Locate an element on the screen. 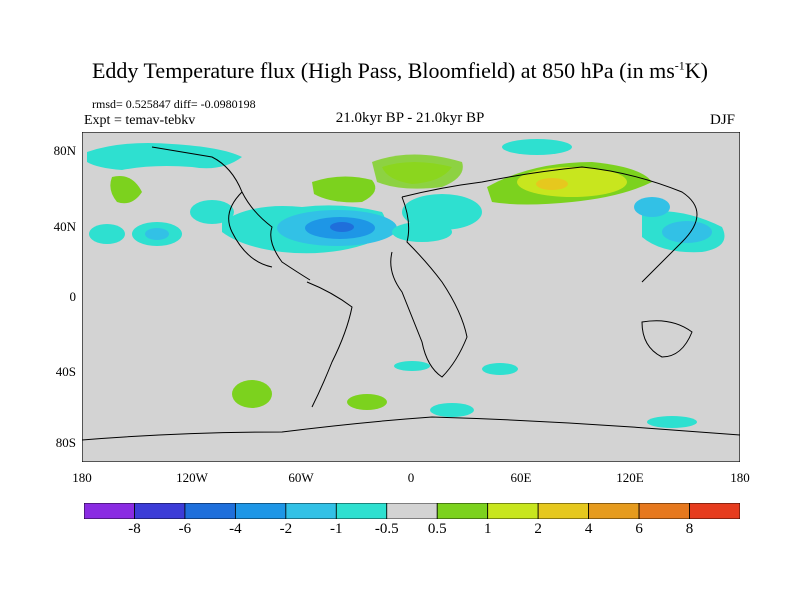  colorbar-label: 4 is located at coordinates (588, 529).